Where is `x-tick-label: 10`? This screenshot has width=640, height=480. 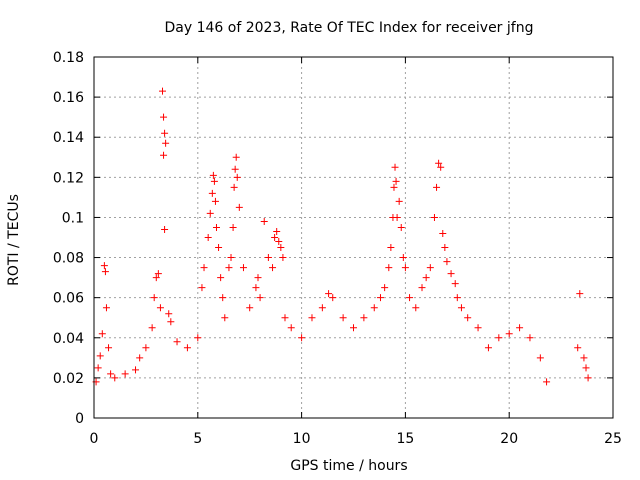
x-tick-label: 10 is located at coordinates (302, 439).